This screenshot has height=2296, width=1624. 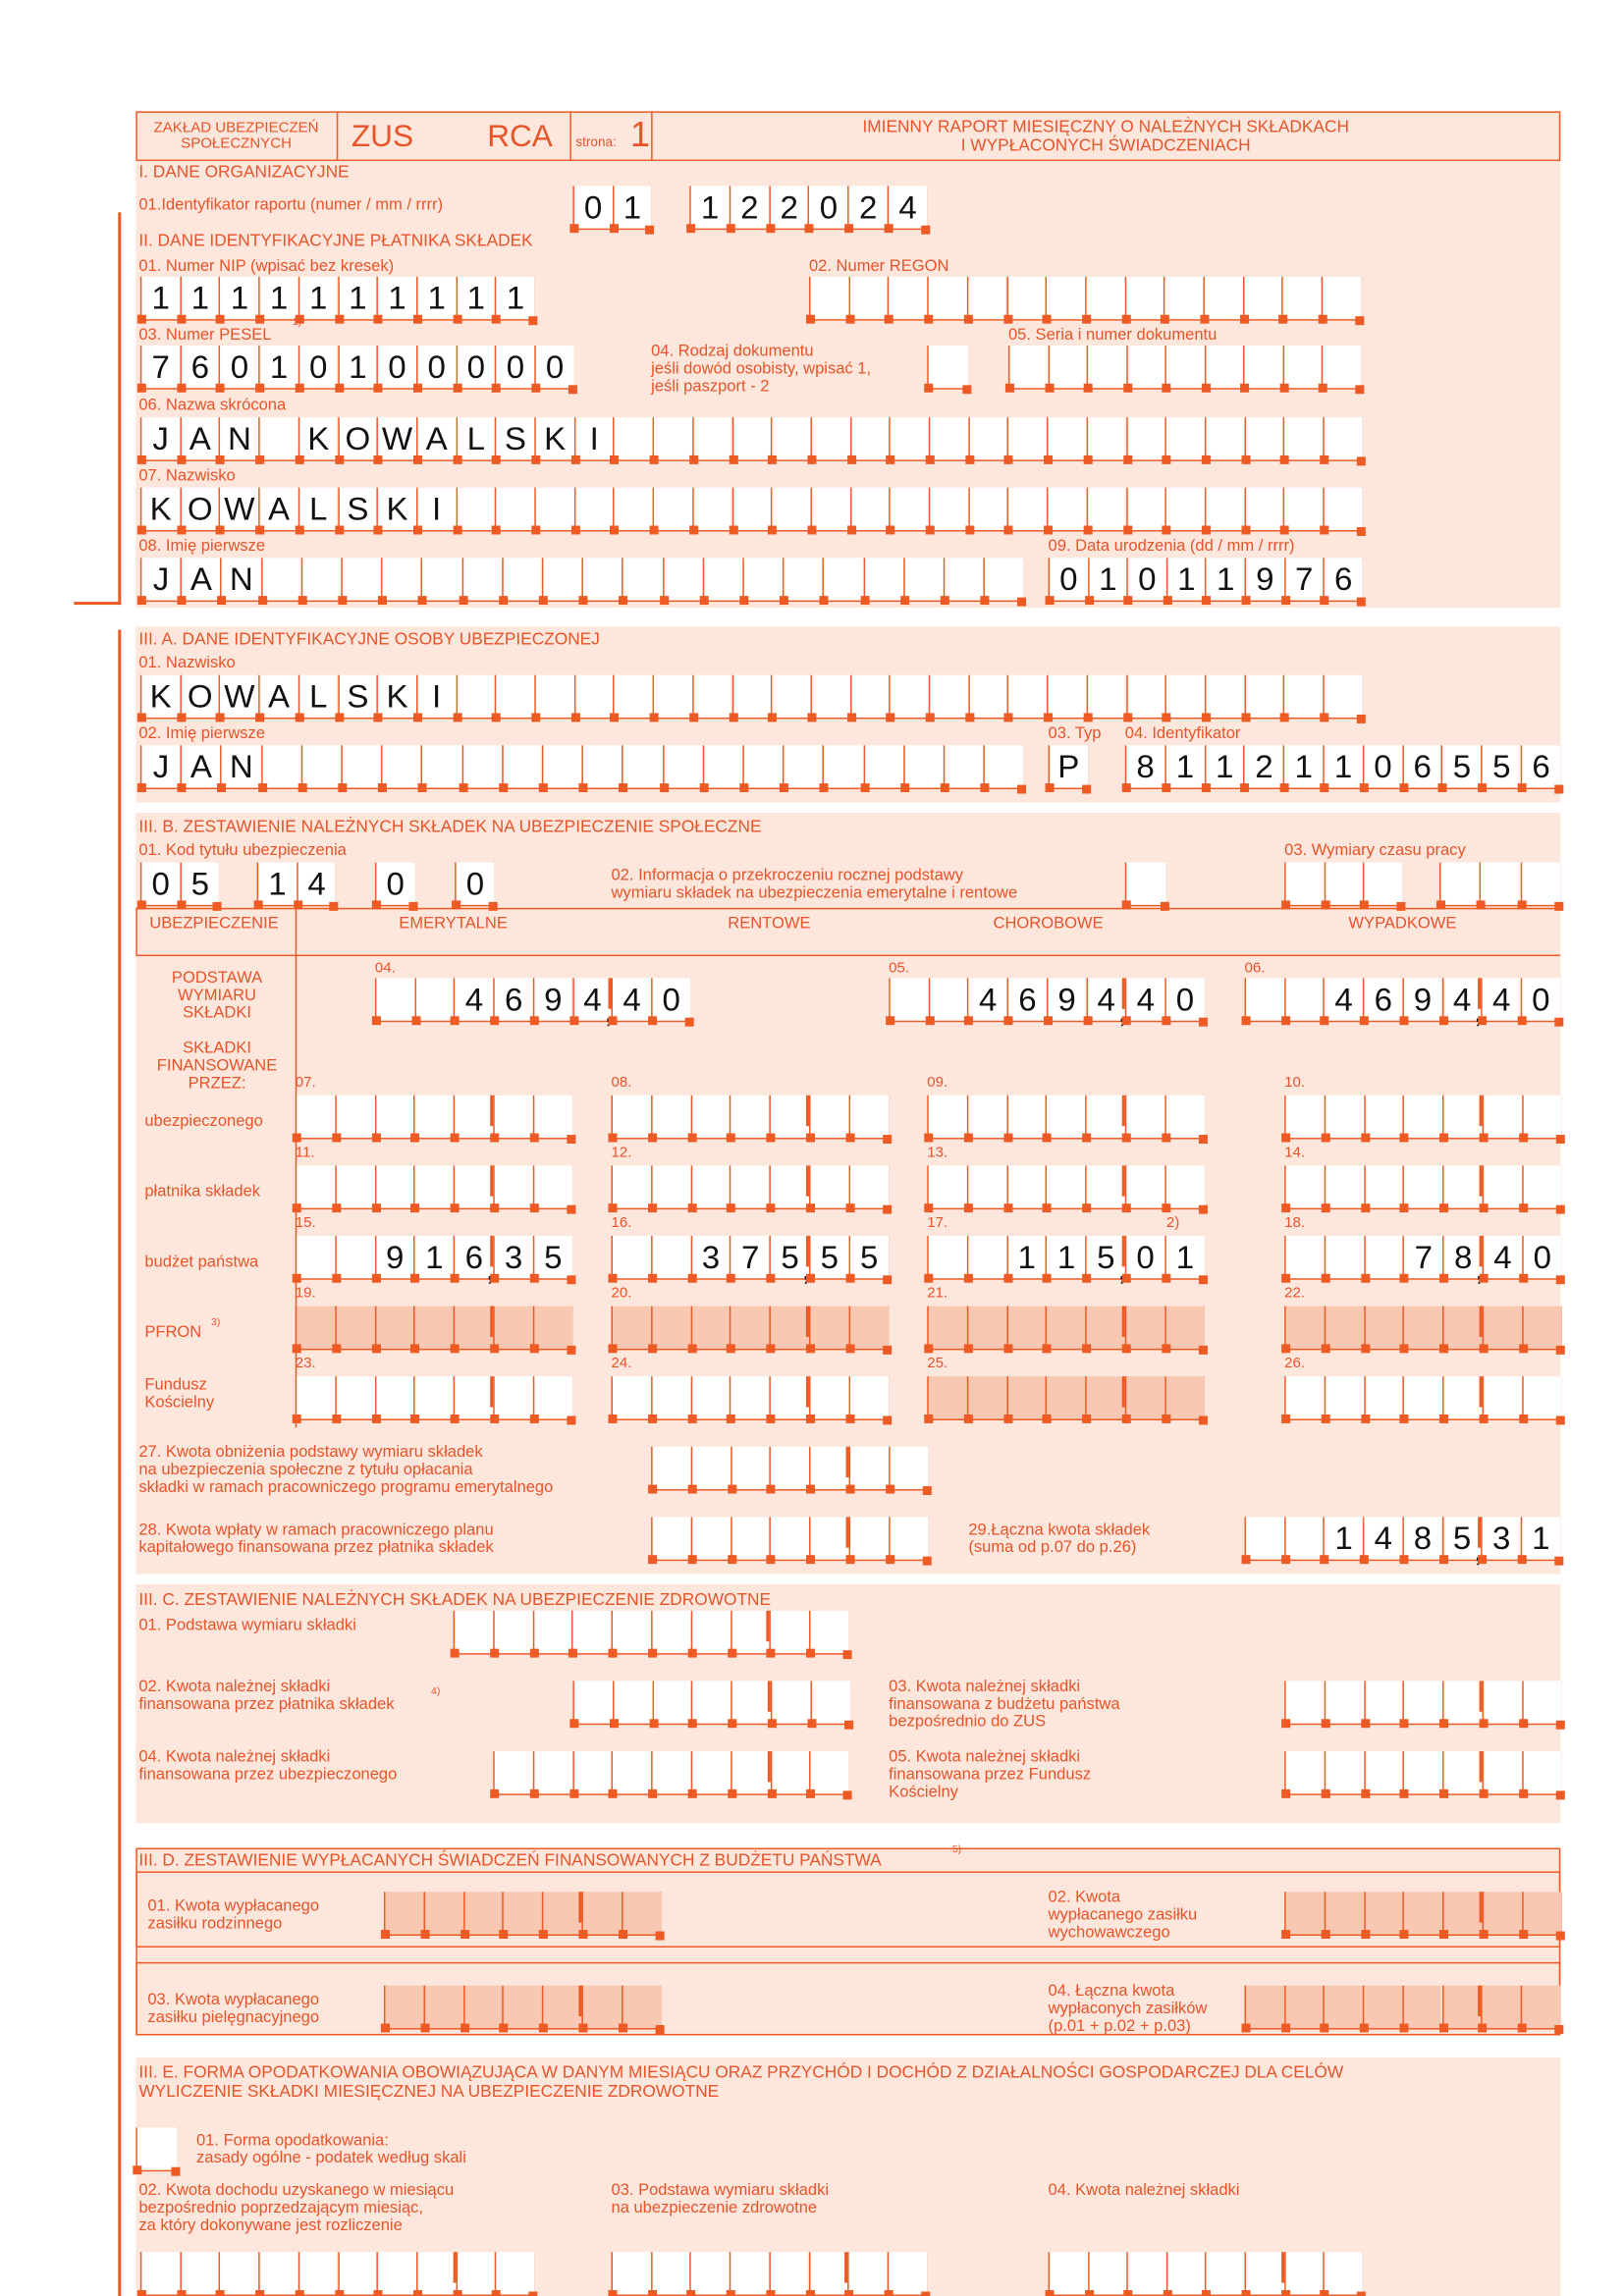 I want to click on field-number: 16., so click(x=621, y=1223).